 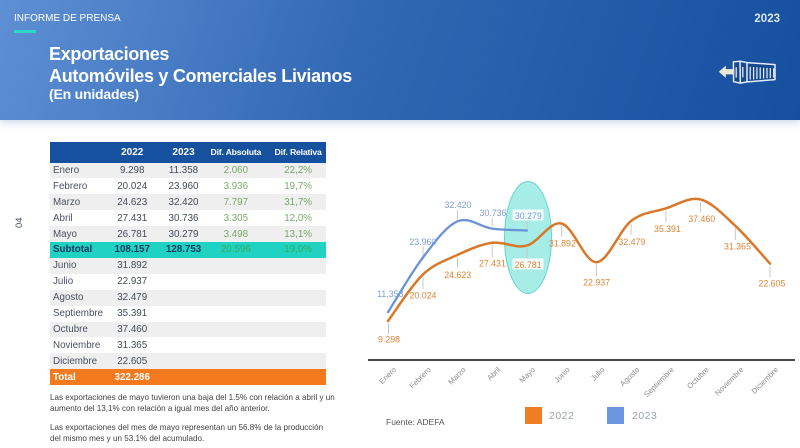 What do you see at coordinates (659, 382) in the screenshot?
I see `svg-text: Septiembre` at bounding box center [659, 382].